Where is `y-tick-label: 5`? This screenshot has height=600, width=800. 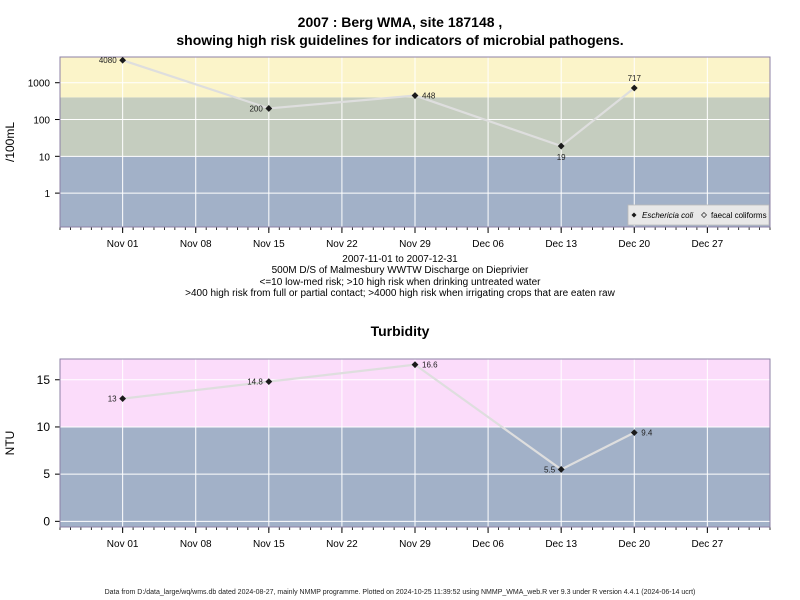
y-tick-label: 5 is located at coordinates (46, 474).